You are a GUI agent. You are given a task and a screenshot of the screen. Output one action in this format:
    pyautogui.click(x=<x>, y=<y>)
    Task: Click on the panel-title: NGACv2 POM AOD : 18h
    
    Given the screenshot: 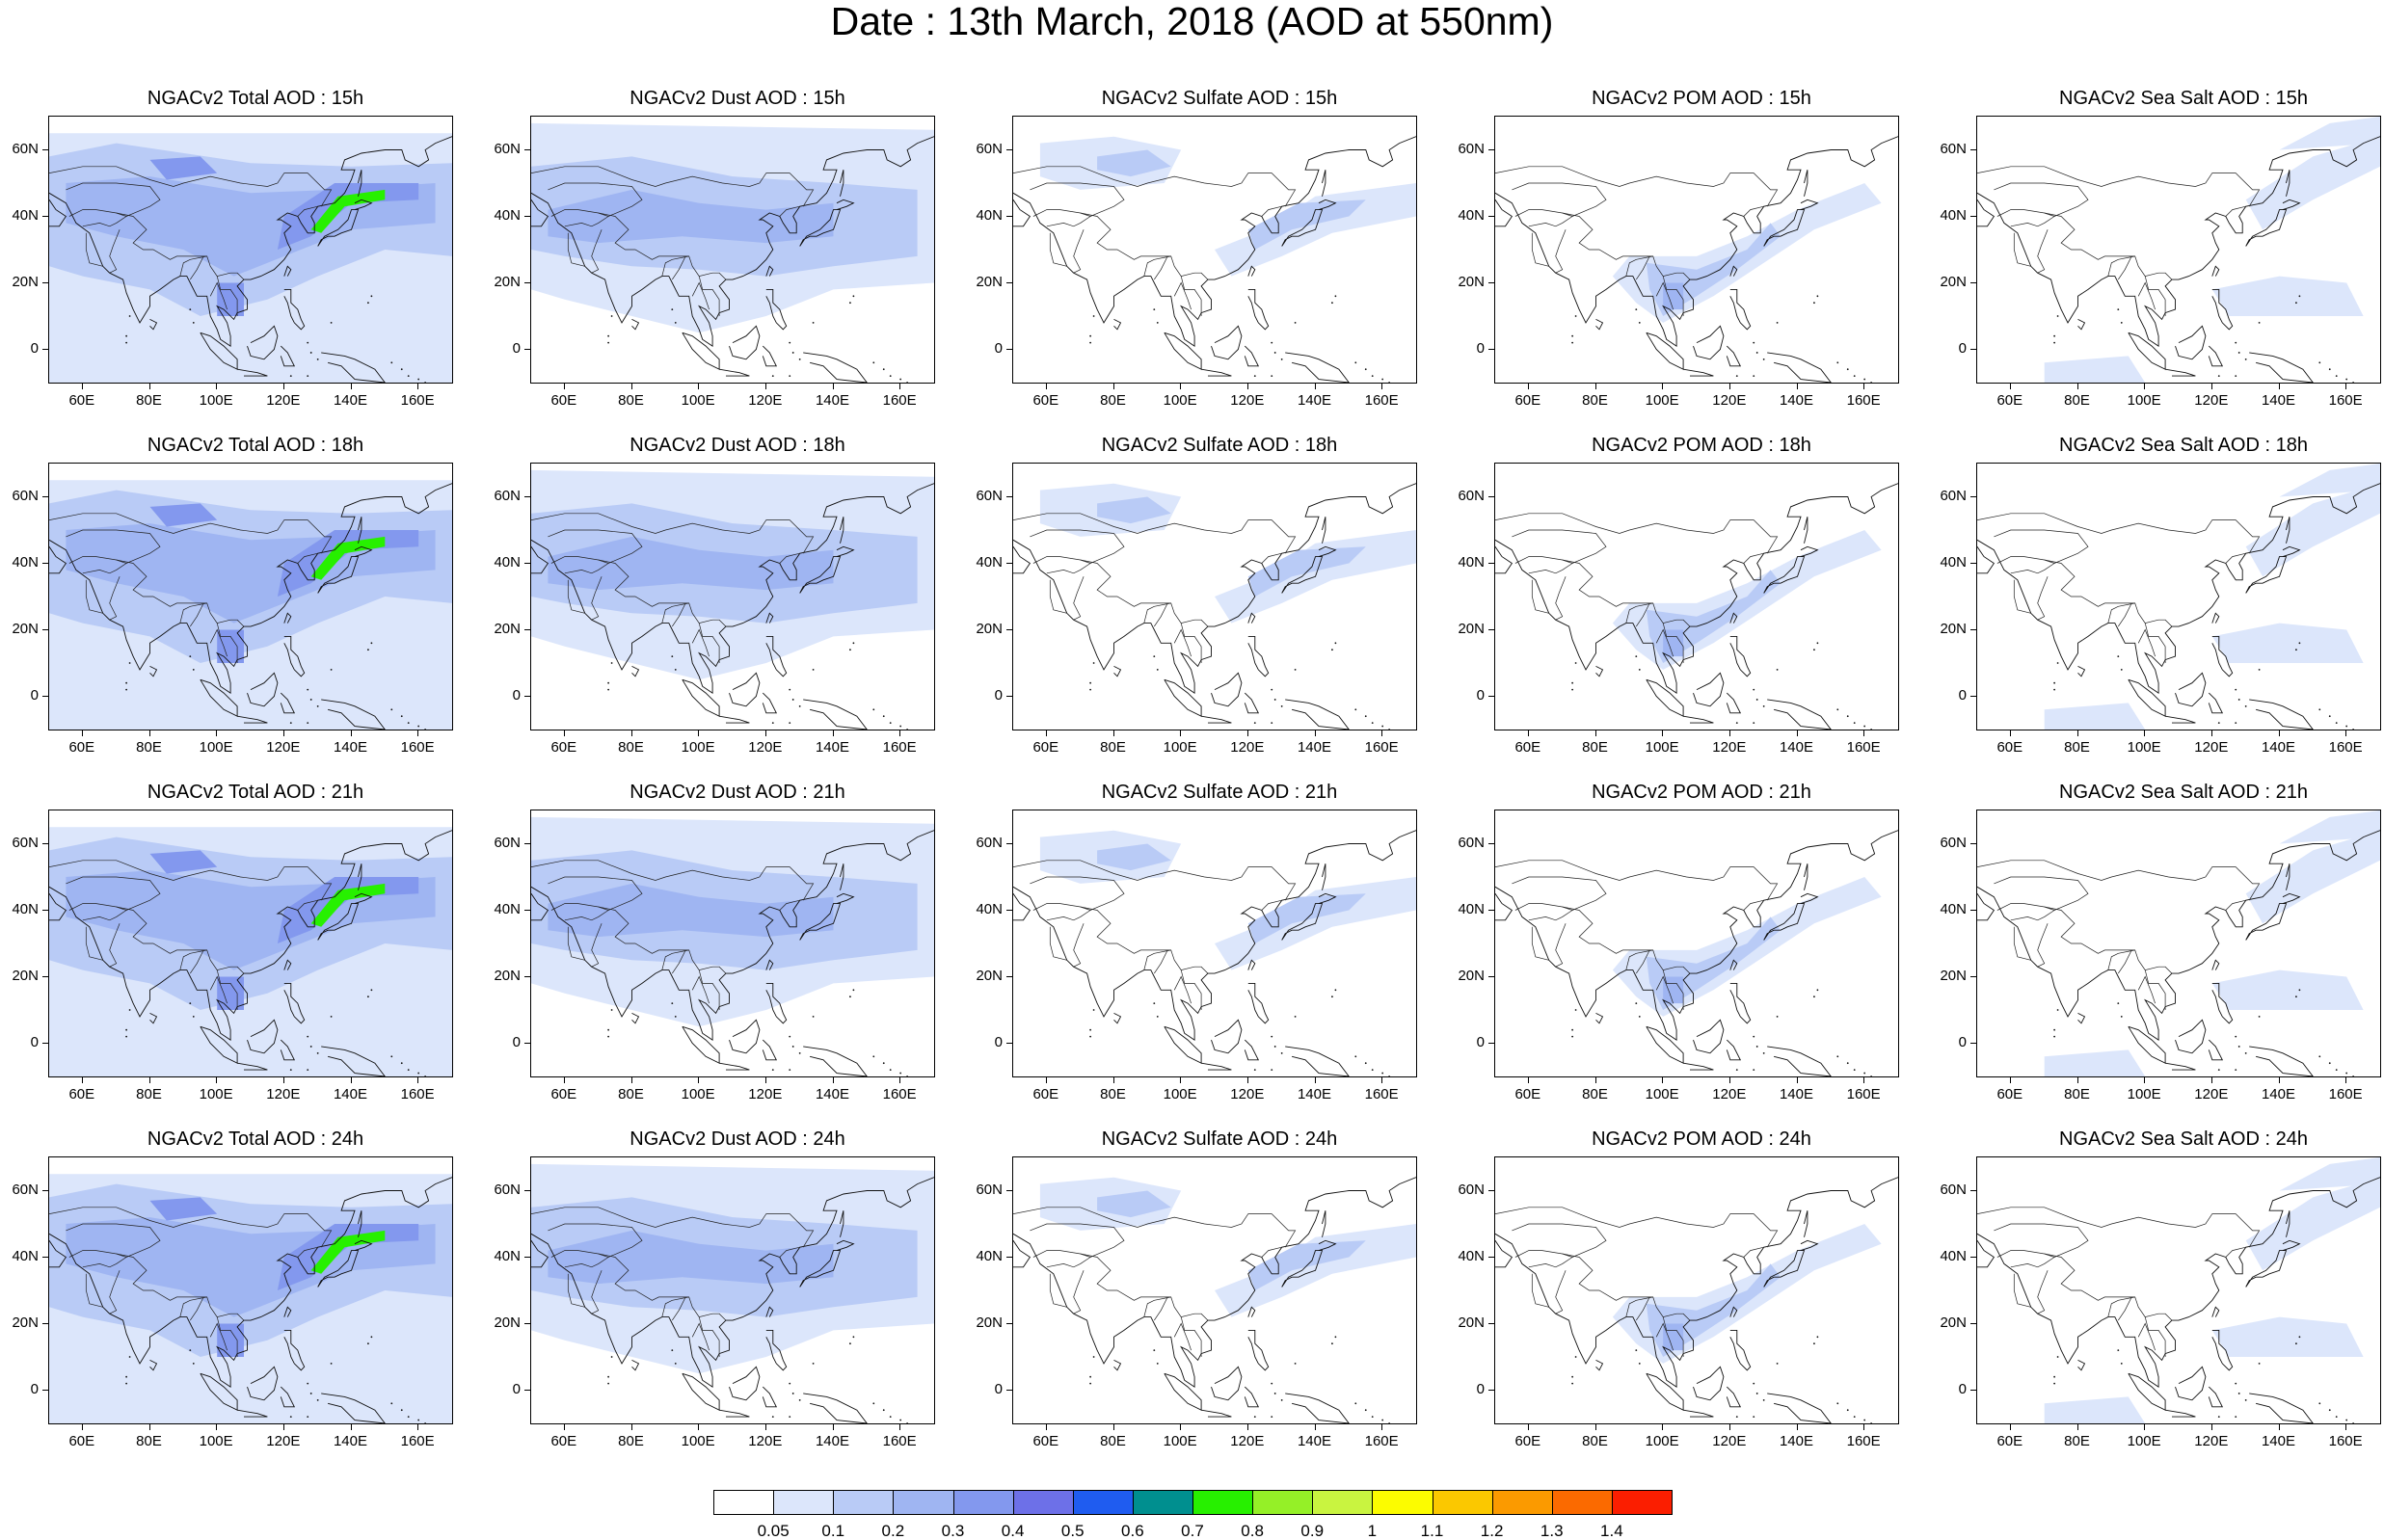 What is the action you would take?
    pyautogui.click(x=1701, y=445)
    